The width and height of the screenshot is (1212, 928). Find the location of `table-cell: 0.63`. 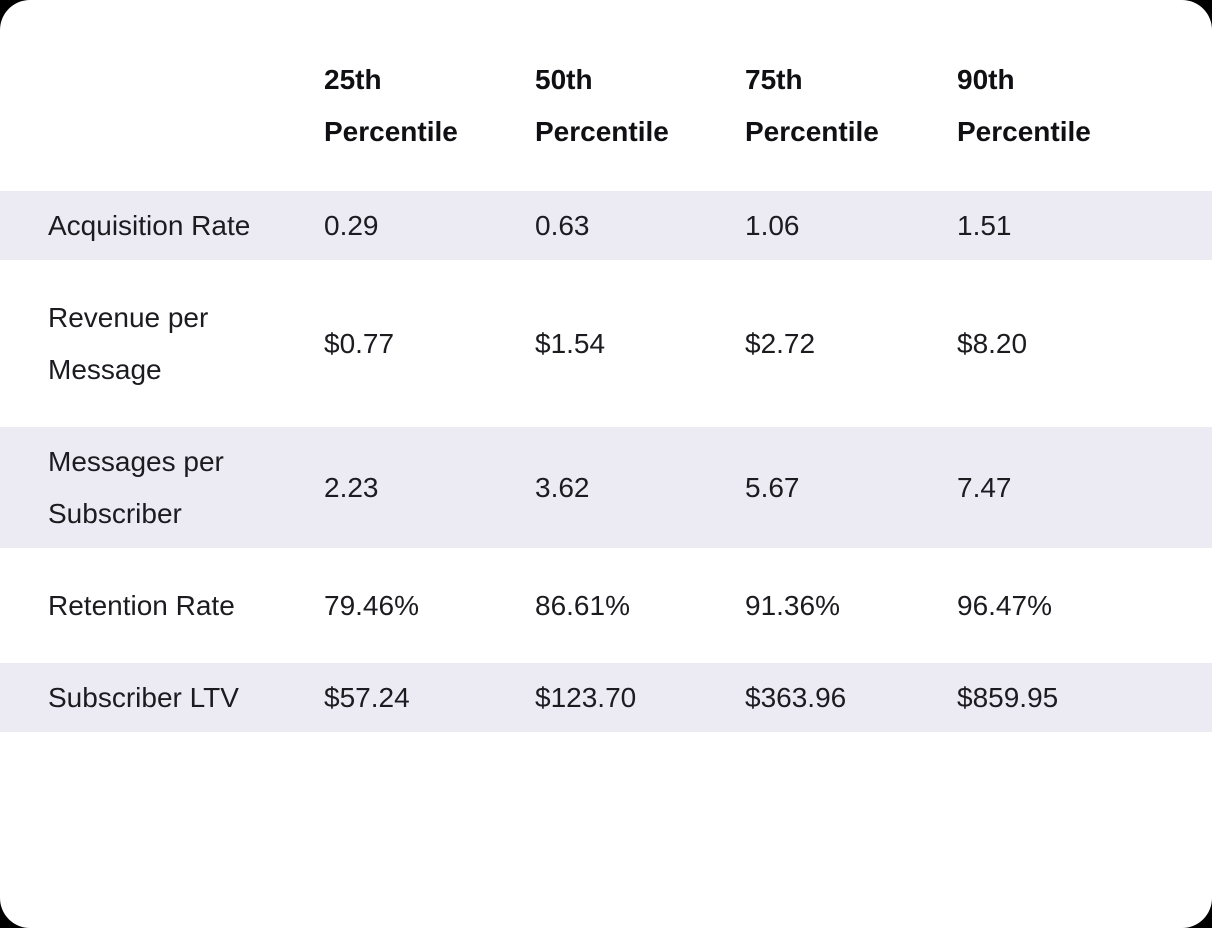

table-cell: 0.63 is located at coordinates (562, 225).